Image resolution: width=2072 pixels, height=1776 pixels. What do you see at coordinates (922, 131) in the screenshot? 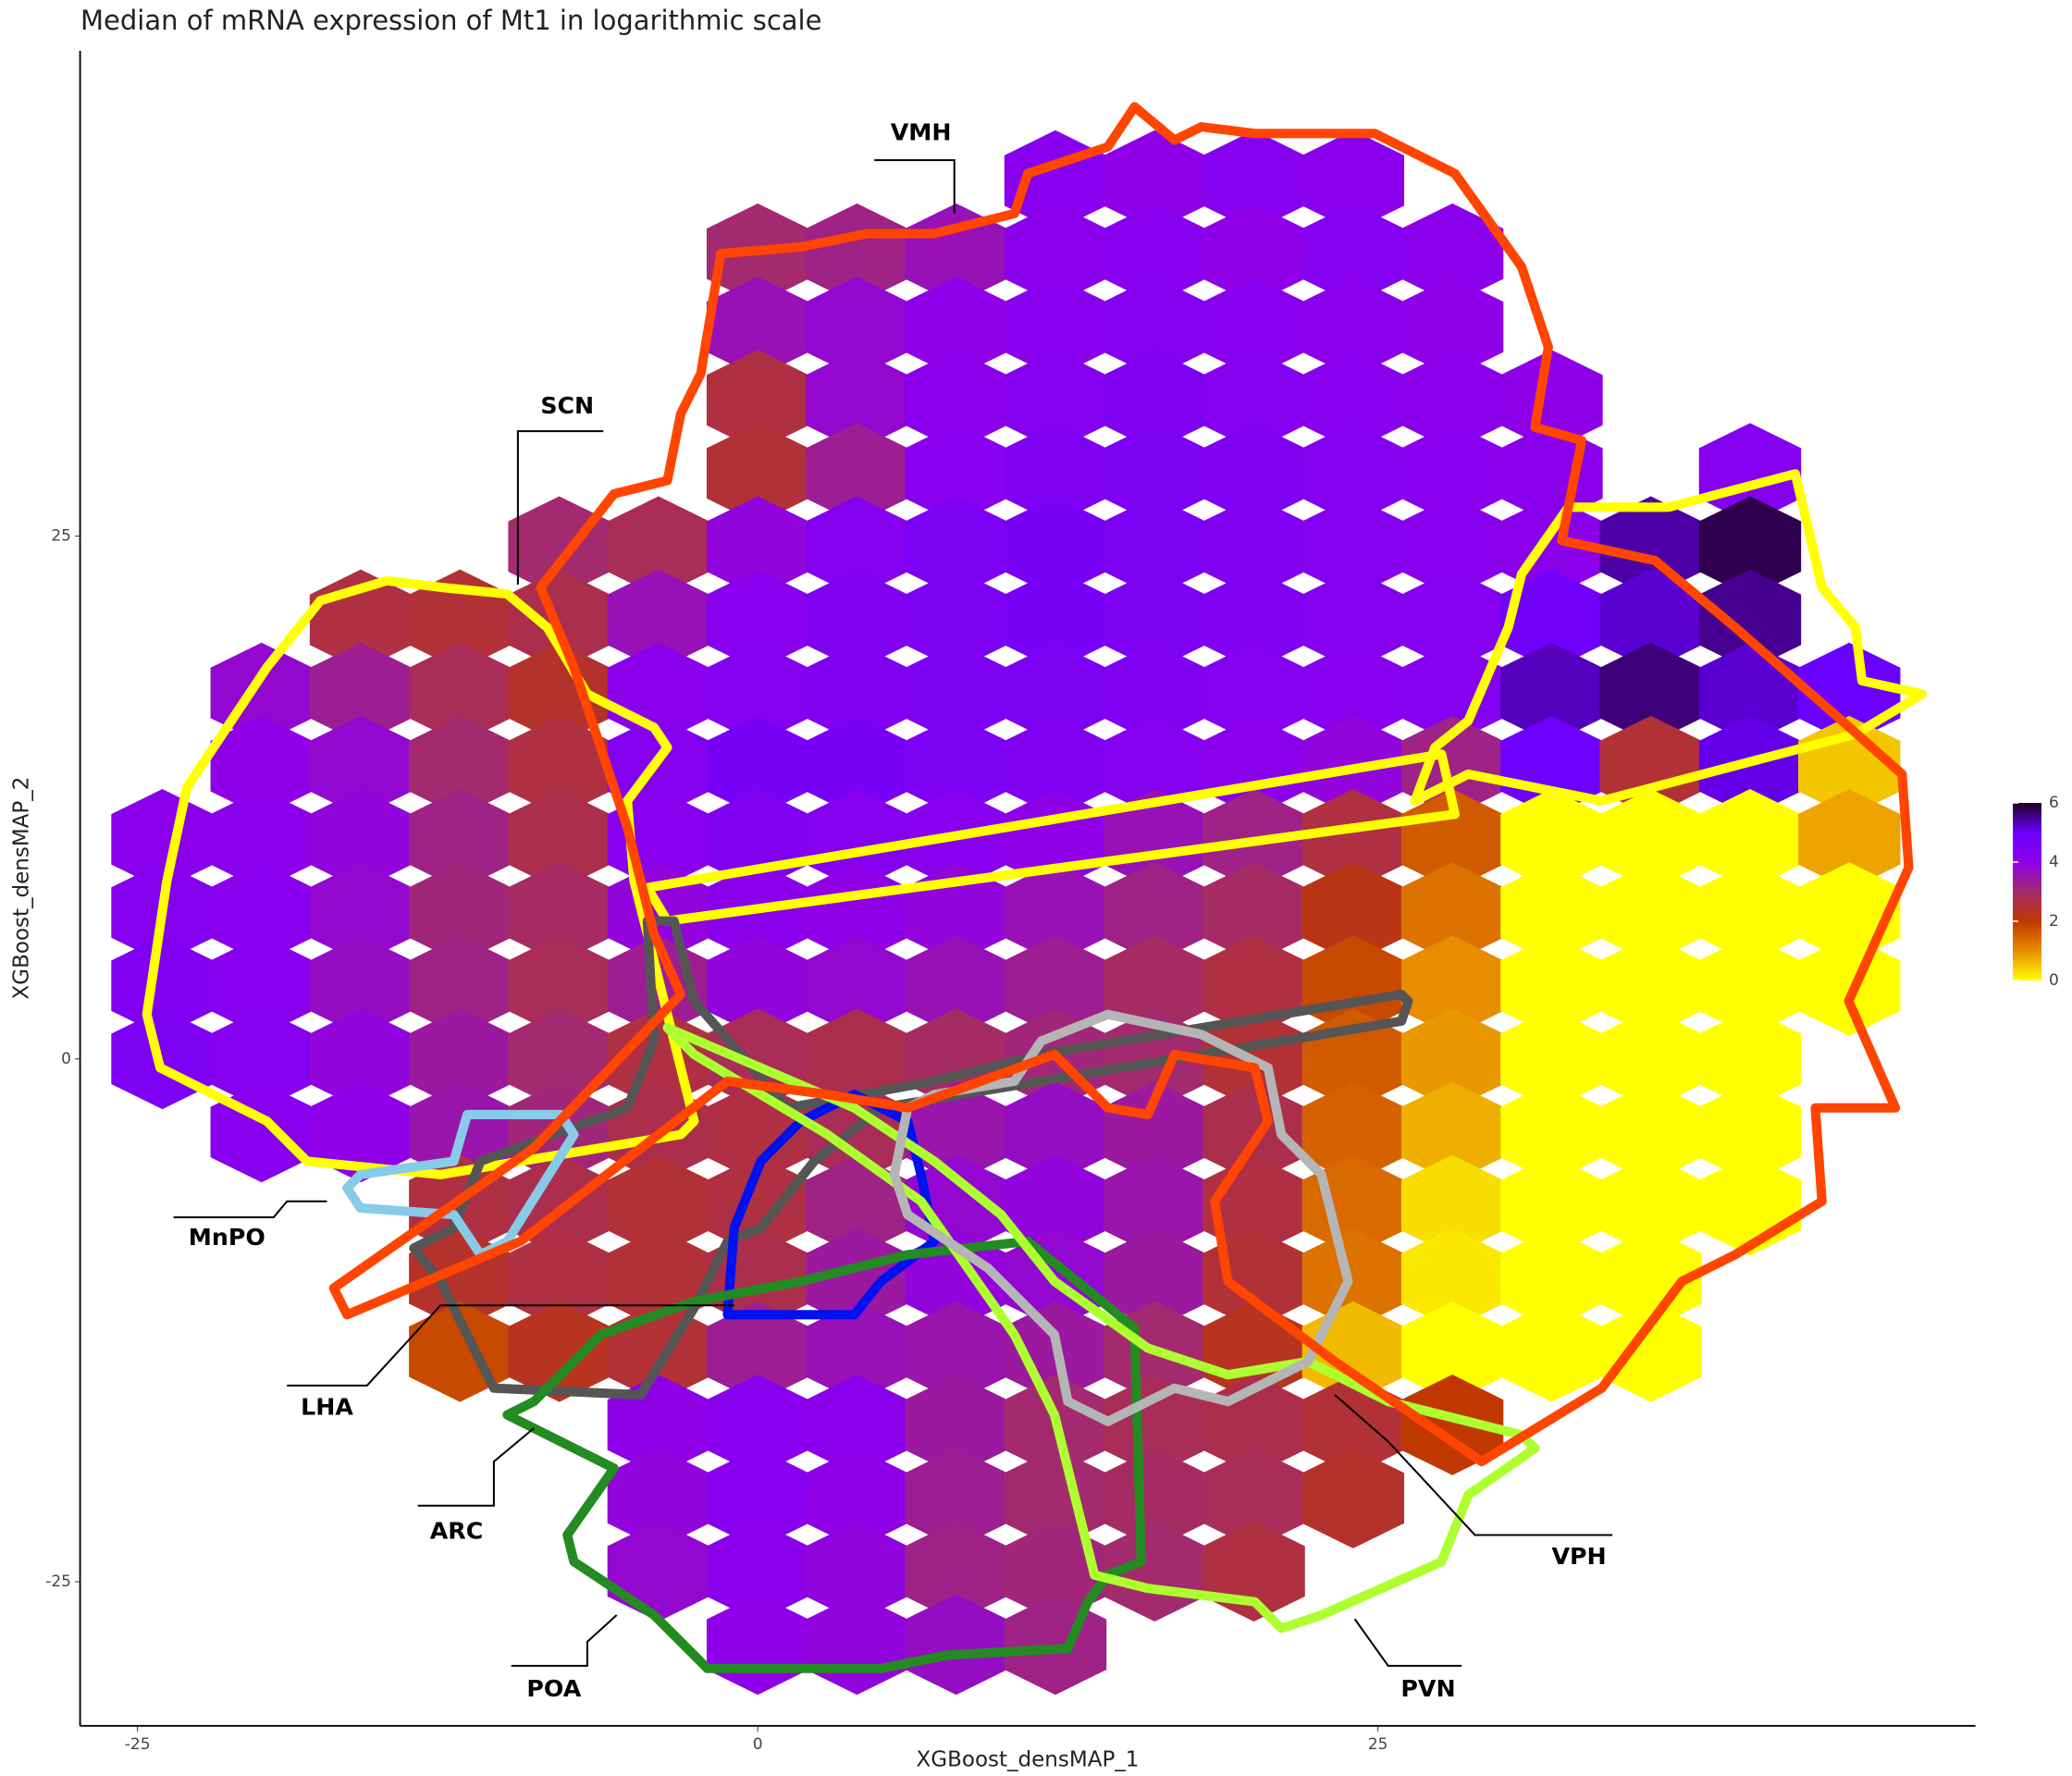
I see `region-label: VMH` at bounding box center [922, 131].